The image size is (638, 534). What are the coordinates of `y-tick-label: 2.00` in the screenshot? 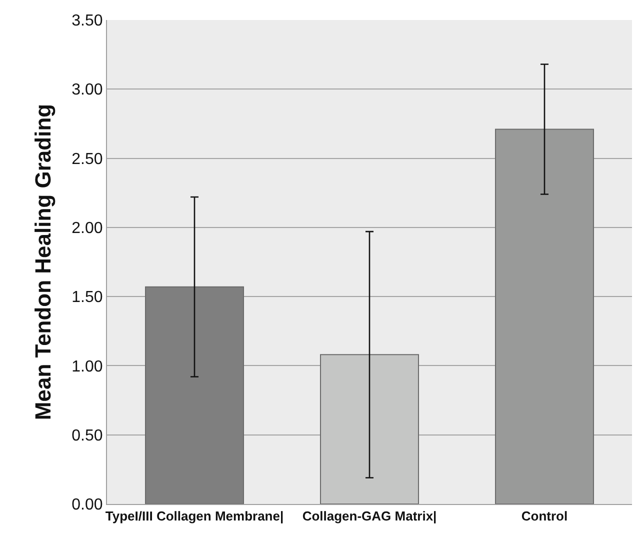 It's located at (87, 229).